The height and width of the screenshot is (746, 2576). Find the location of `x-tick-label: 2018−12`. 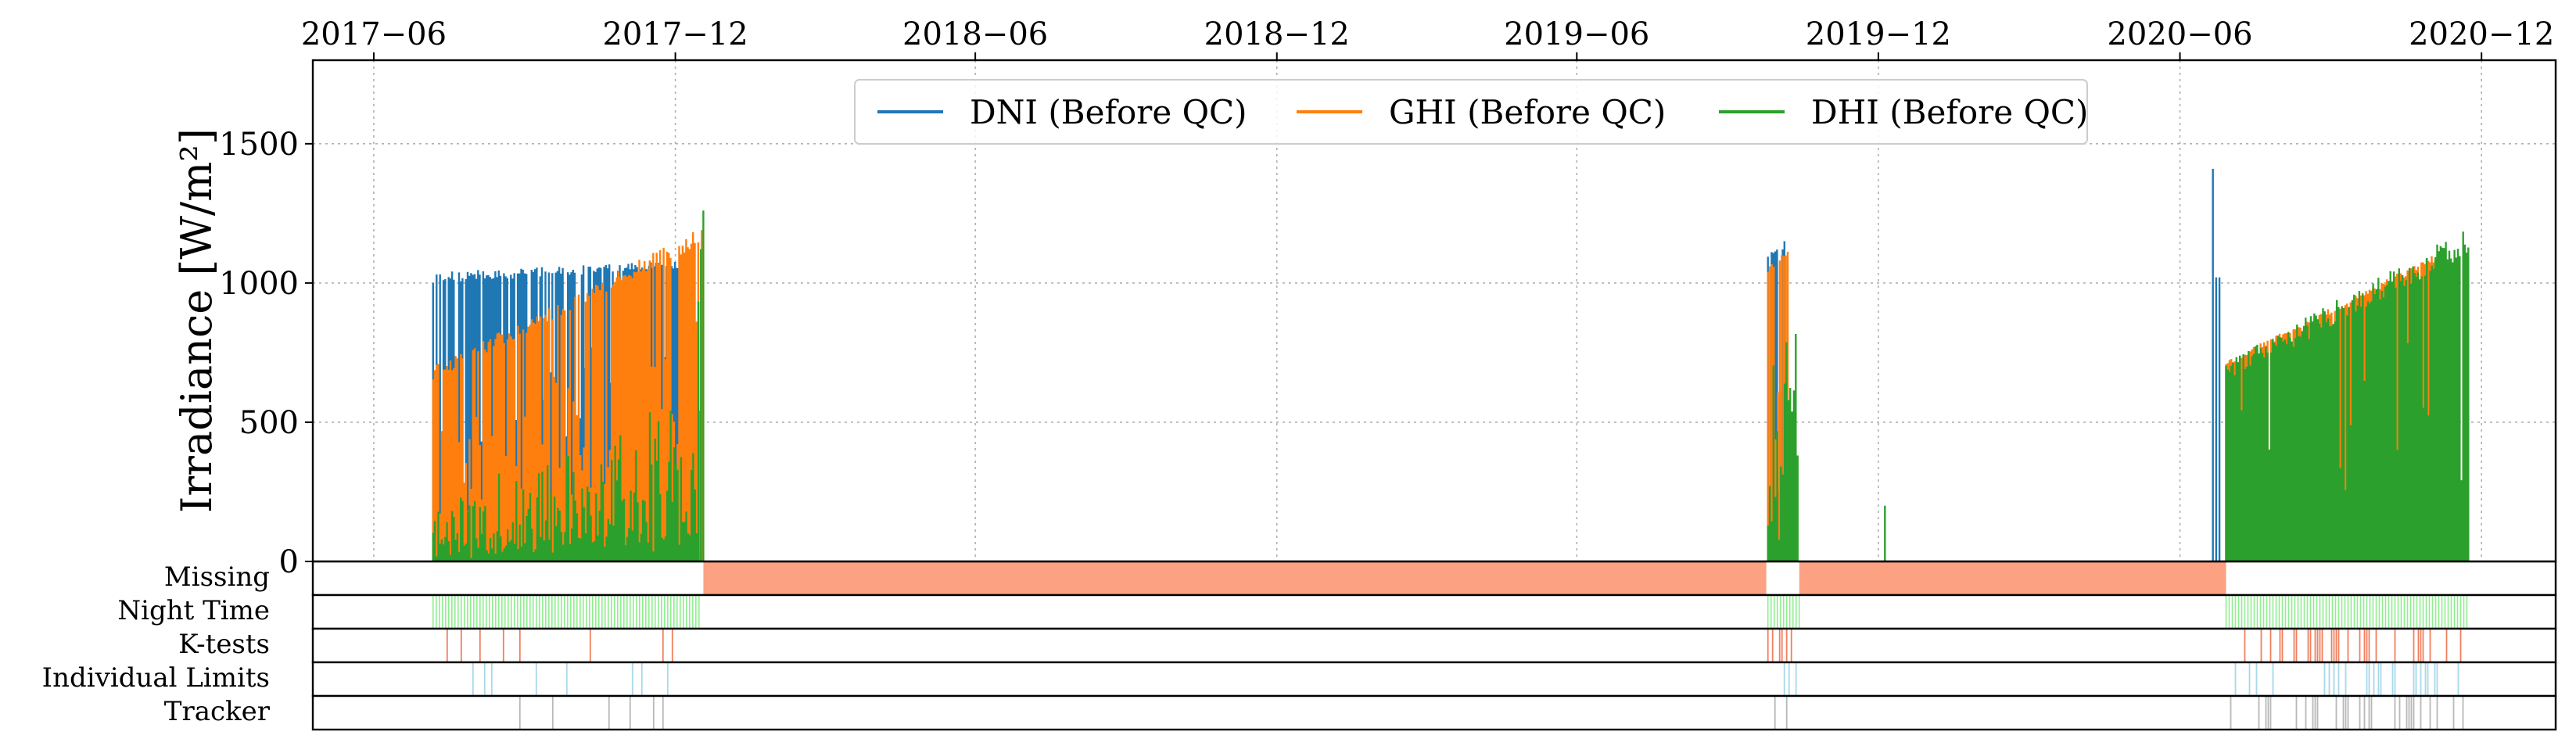

x-tick-label: 2018−12 is located at coordinates (1277, 34).